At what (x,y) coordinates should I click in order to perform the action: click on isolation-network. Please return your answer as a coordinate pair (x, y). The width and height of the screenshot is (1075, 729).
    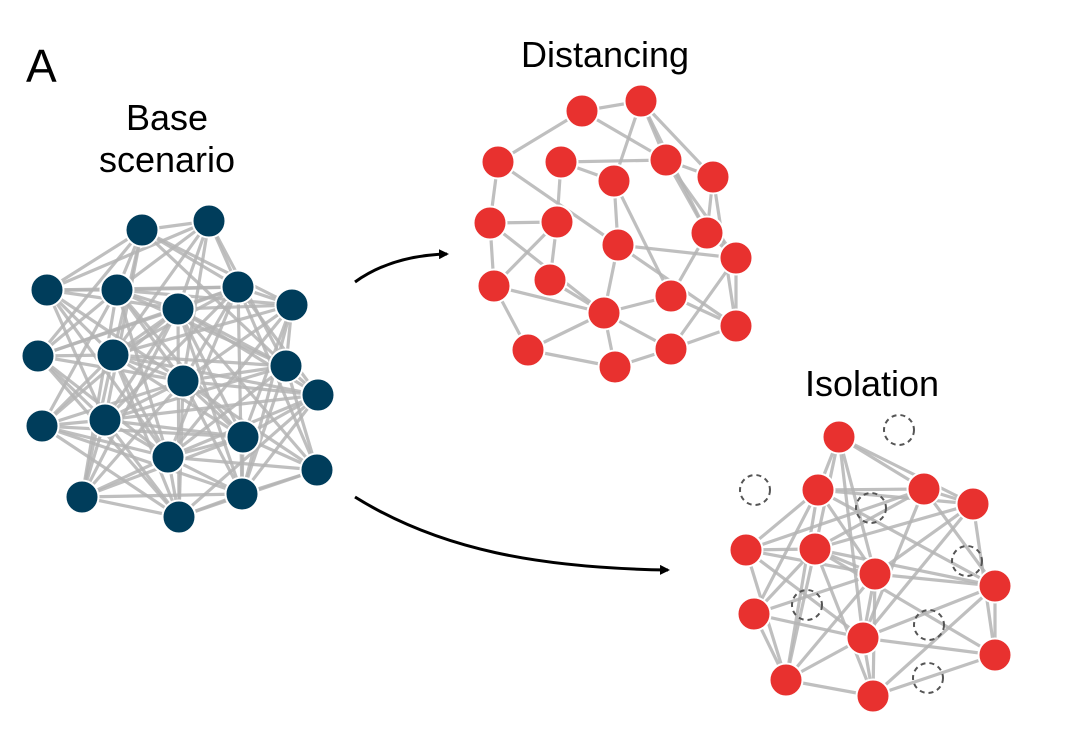
    Looking at the image, I should click on (870, 564).